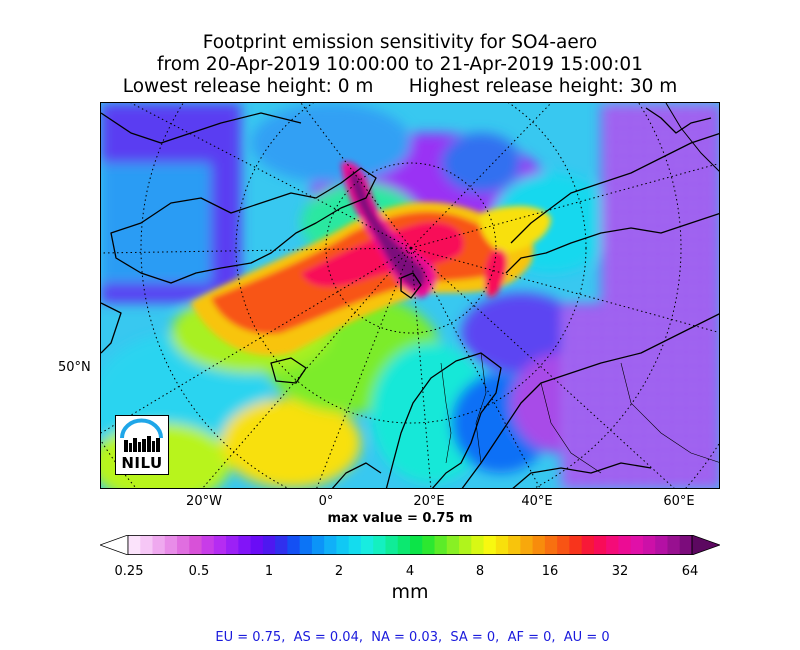 This screenshot has height=650, width=800. What do you see at coordinates (550, 571) in the screenshot?
I see `colorbar-tick-label: 16` at bounding box center [550, 571].